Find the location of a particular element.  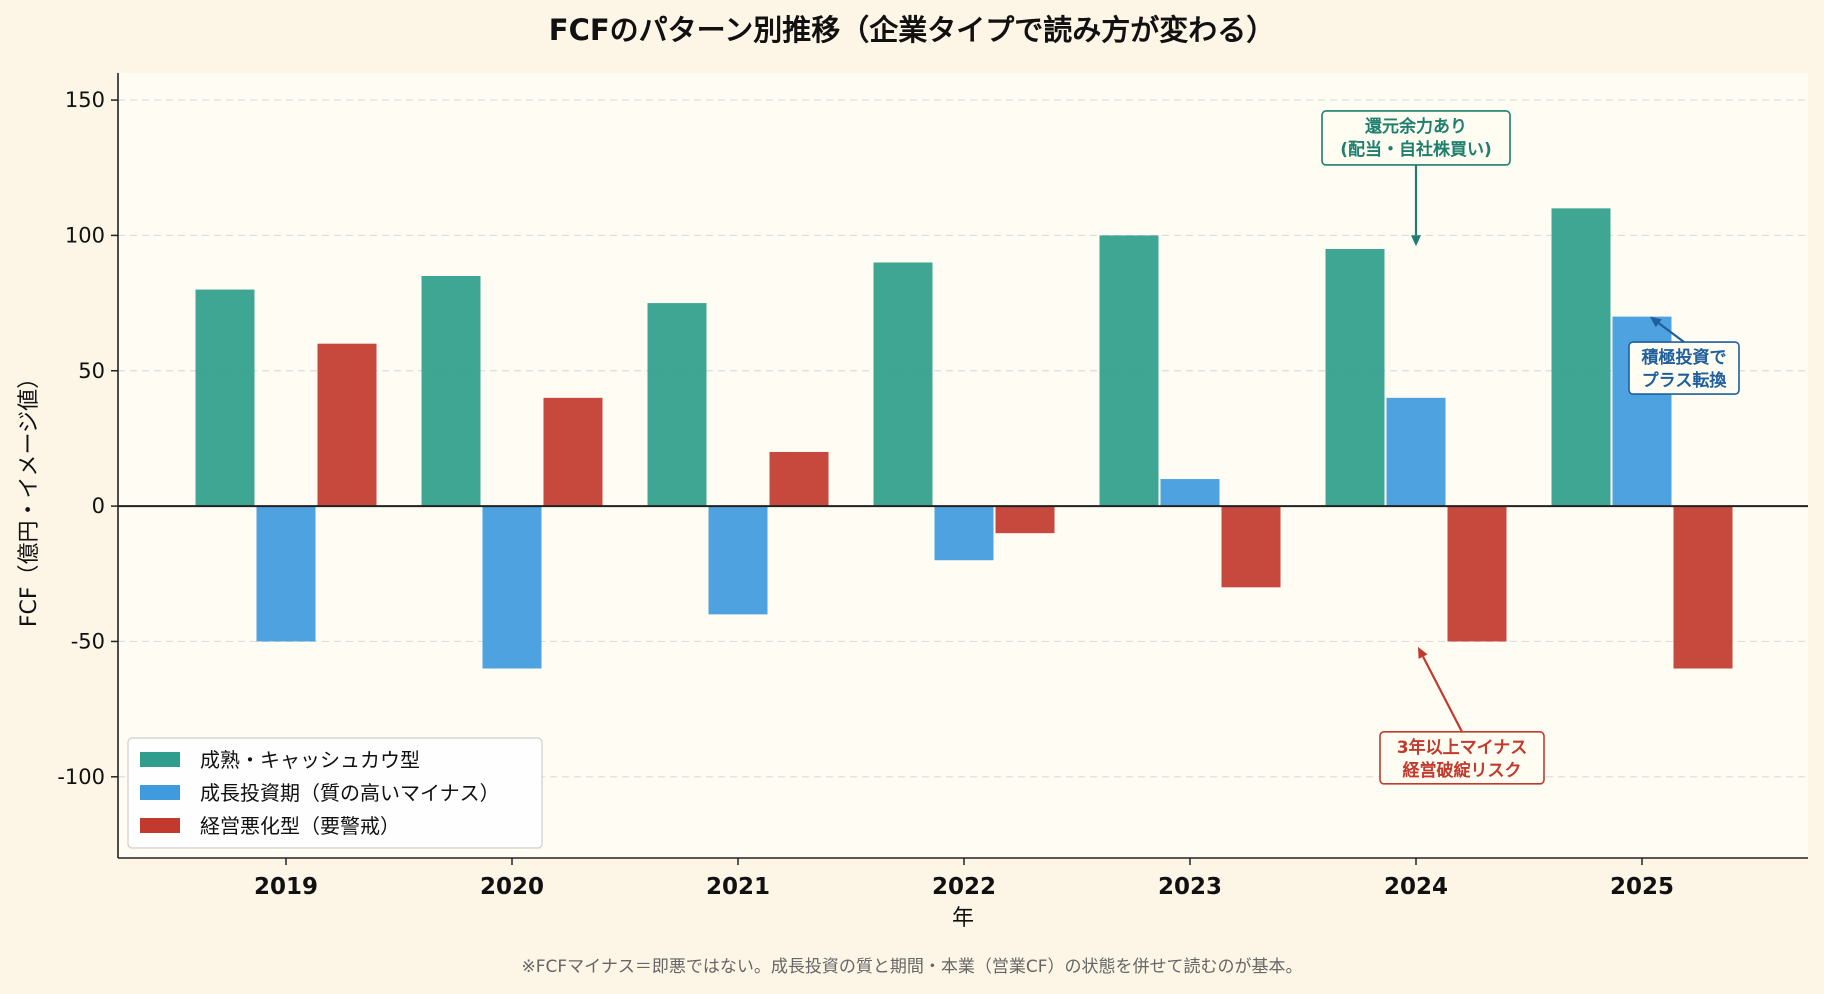

annotation-text: 還元余力あり is located at coordinates (1416, 126).